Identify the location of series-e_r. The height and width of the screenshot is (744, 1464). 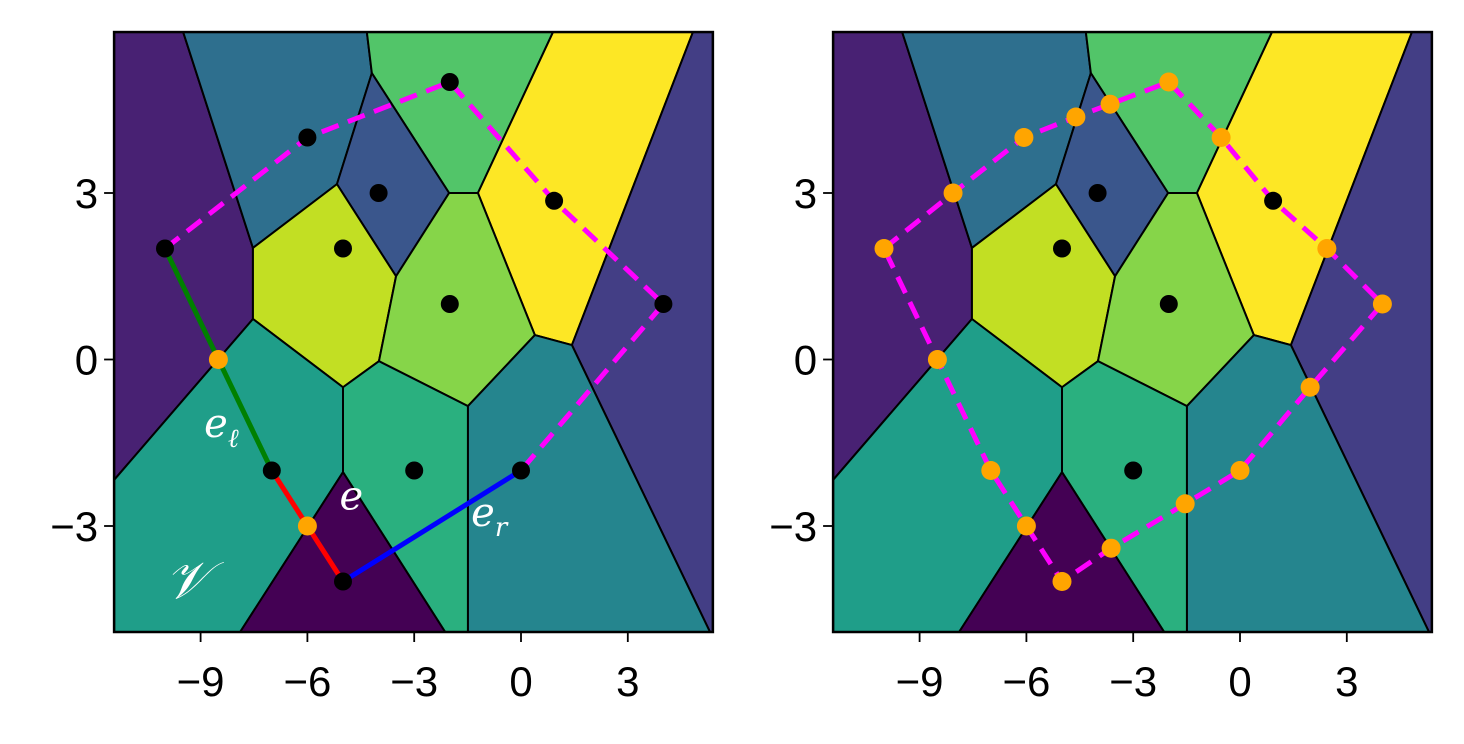
(432, 526).